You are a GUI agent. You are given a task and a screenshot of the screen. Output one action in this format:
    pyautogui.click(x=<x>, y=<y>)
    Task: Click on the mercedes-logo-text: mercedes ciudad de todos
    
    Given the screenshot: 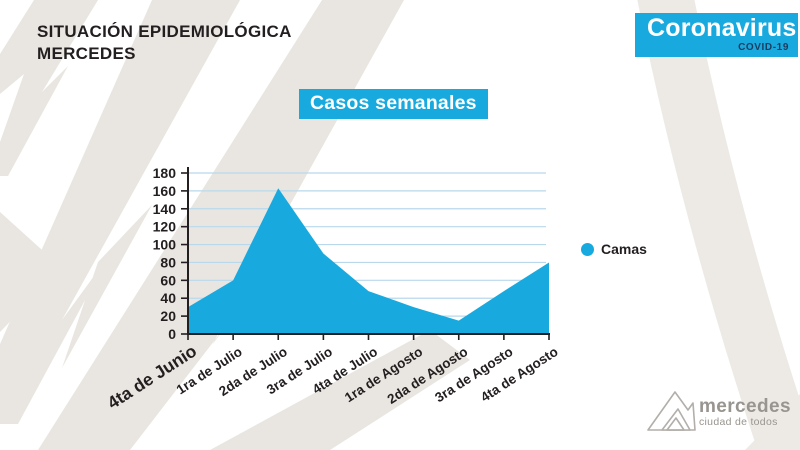 What is the action you would take?
    pyautogui.click(x=745, y=412)
    